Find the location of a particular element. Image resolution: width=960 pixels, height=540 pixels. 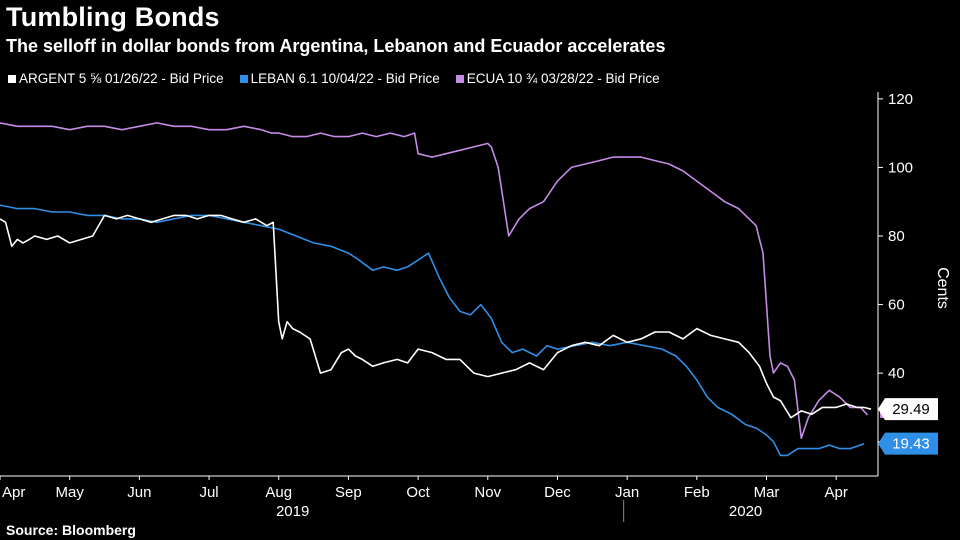

legend-item-lebanon: LEBAN 6.1 10/04/22 - Bid Price is located at coordinates (339, 78).